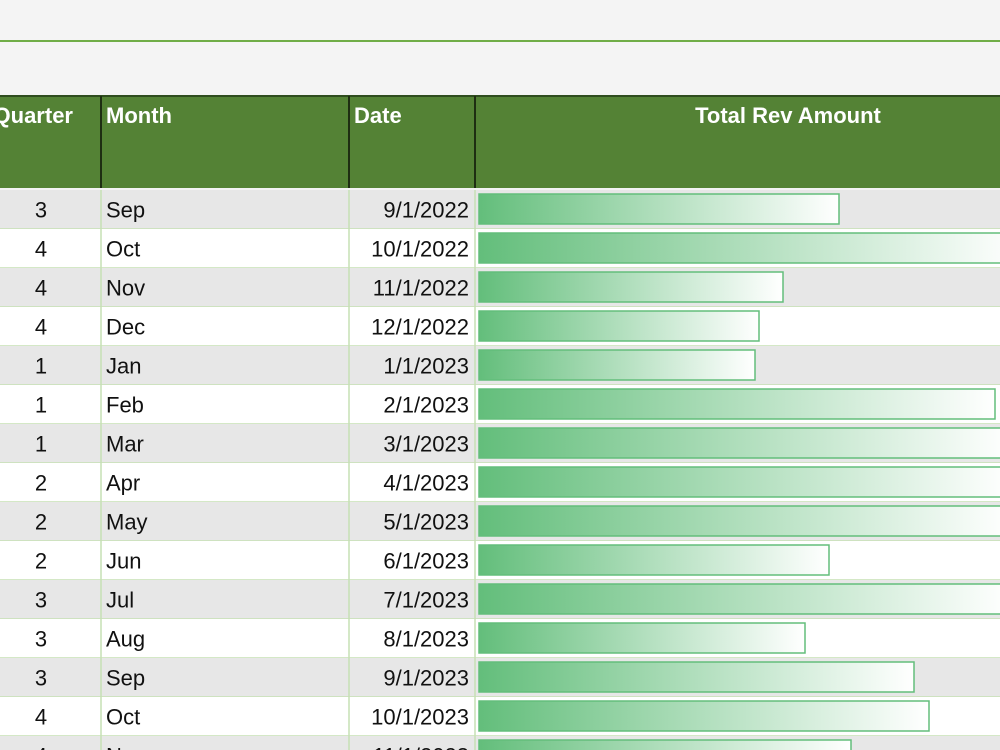 This screenshot has width=1000, height=750. What do you see at coordinates (500, 48) in the screenshot?
I see `sheet-top` at bounding box center [500, 48].